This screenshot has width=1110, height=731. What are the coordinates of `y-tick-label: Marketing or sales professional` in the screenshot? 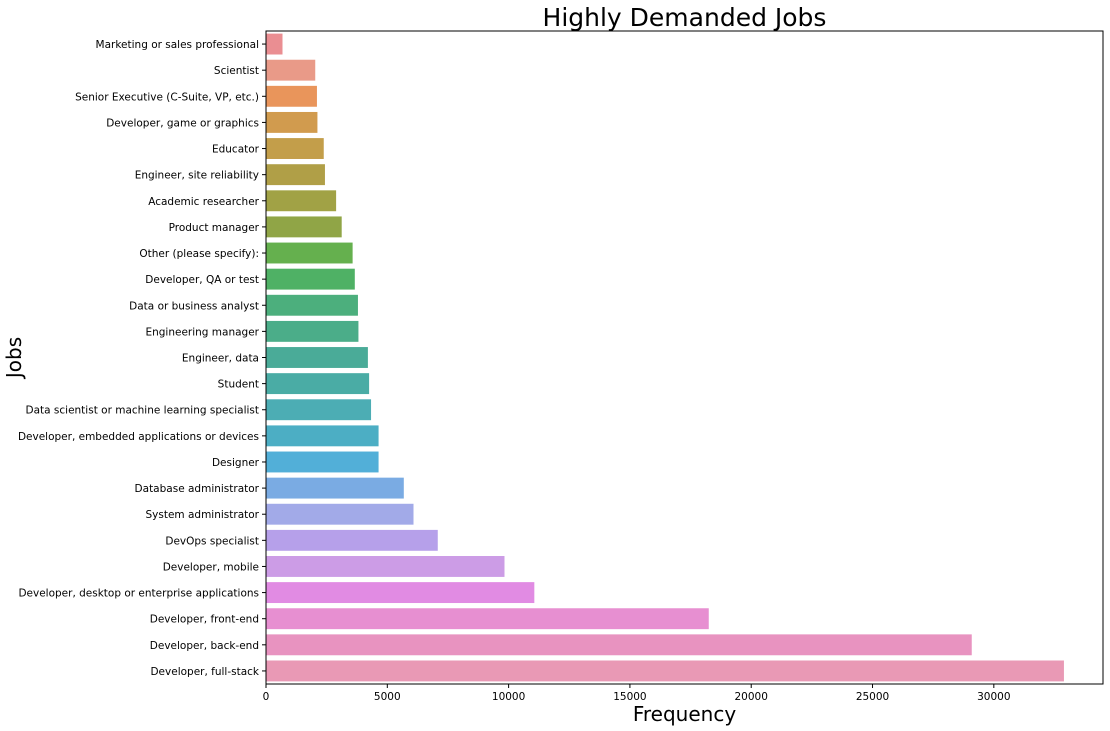 It's located at (177, 45).